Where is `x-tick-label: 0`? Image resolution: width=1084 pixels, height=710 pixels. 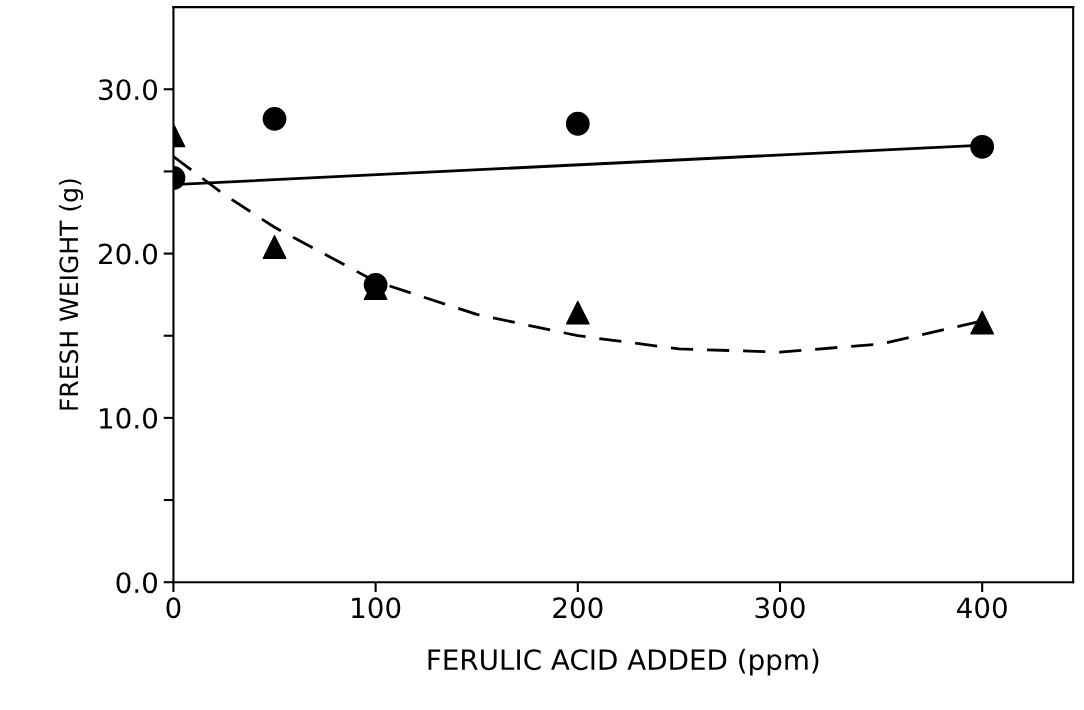
x-tick-label: 0 is located at coordinates (173, 608).